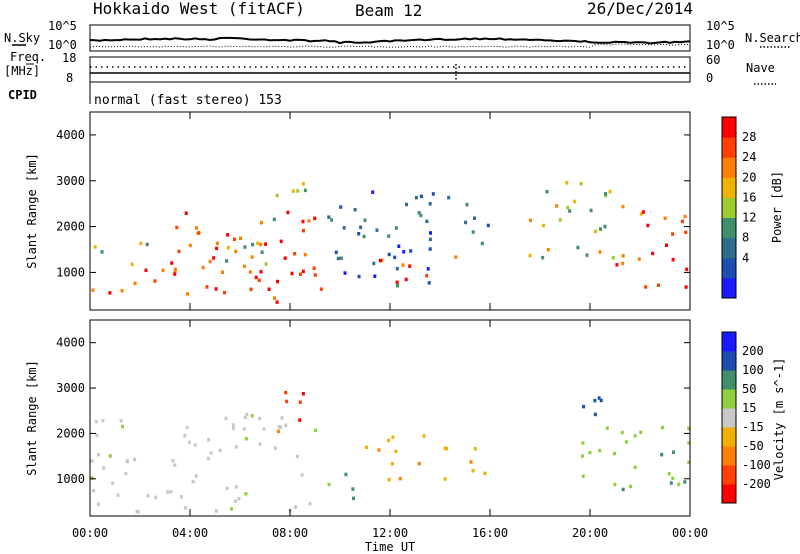 Image resolution: width=800 pixels, height=554 pixels. What do you see at coordinates (188, 100) in the screenshot?
I see `cpid-value: normal (fast stereo) 153` at bounding box center [188, 100].